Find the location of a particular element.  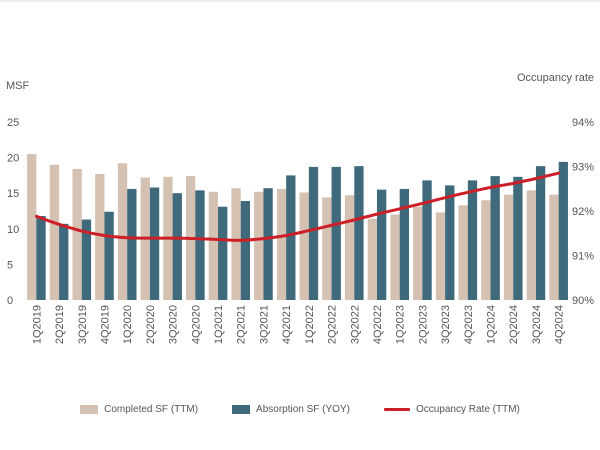

x-tick-label: 4Q2023 is located at coordinates (469, 324).